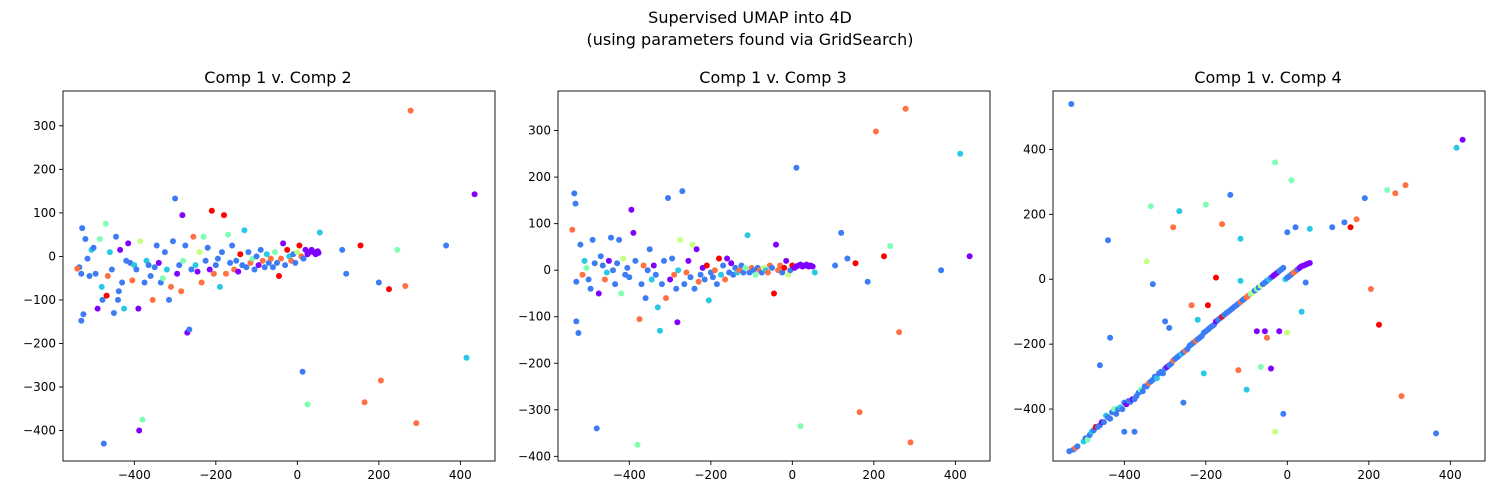  What do you see at coordinates (39, 431) in the screenshot?
I see `y-tick-label: −400` at bounding box center [39, 431].